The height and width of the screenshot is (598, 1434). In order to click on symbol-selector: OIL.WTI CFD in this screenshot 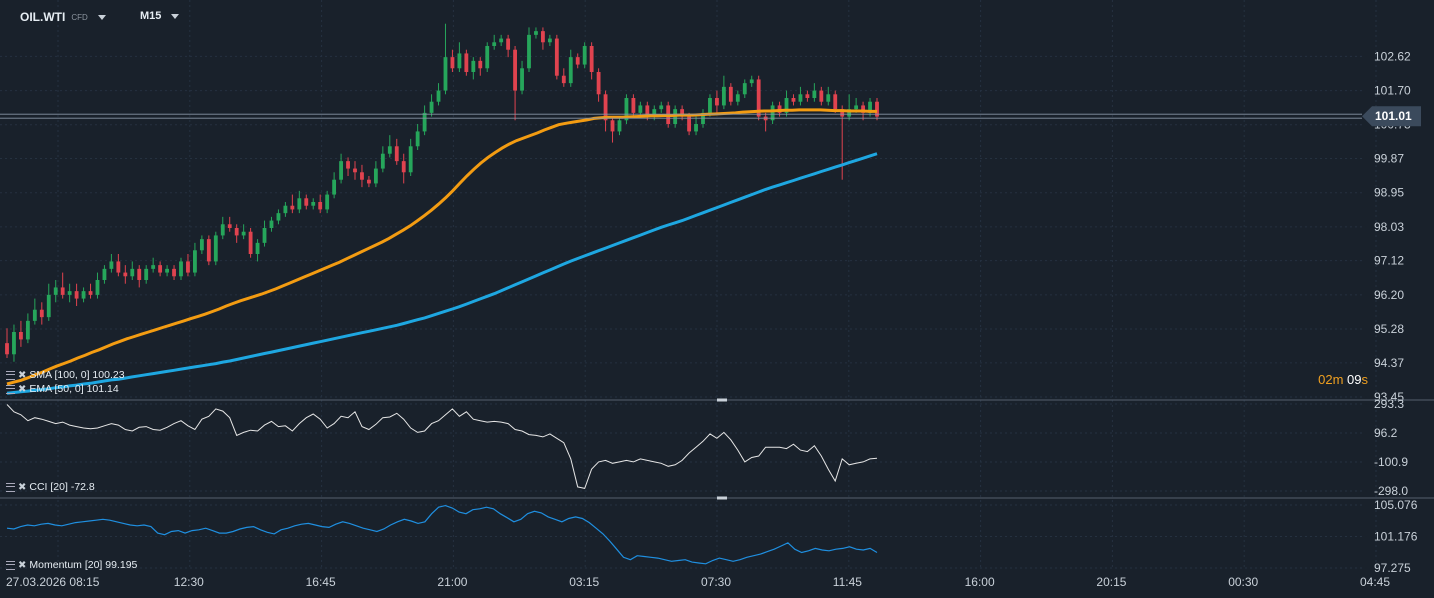, I will do `click(63, 17)`.